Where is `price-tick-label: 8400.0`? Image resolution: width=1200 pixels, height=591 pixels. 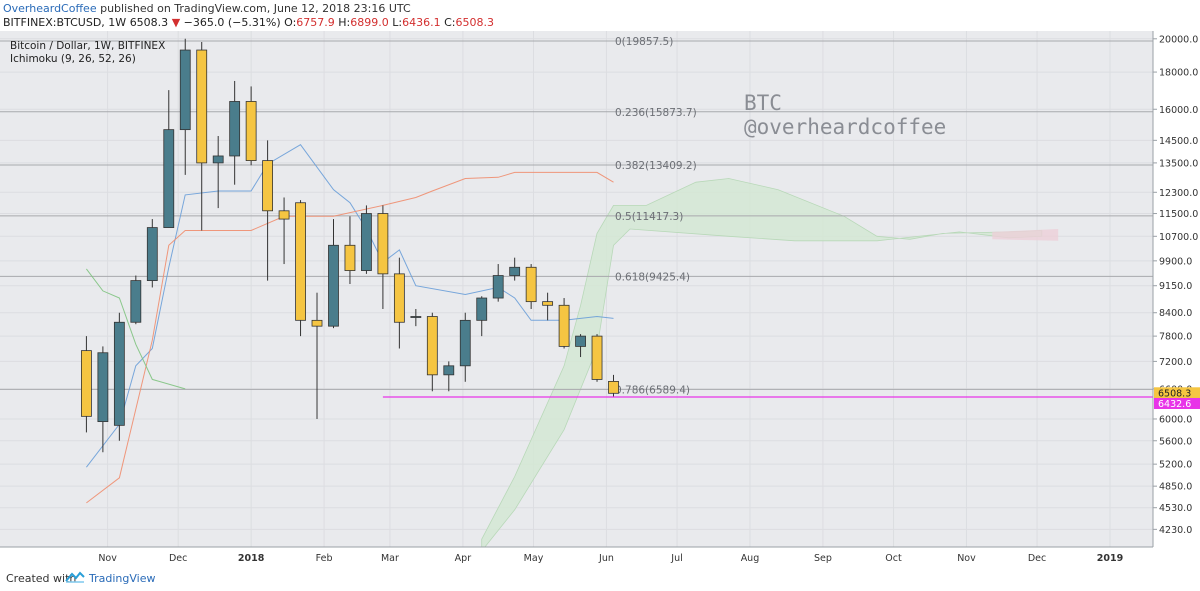 price-tick-label: 8400.0 is located at coordinates (1175, 313).